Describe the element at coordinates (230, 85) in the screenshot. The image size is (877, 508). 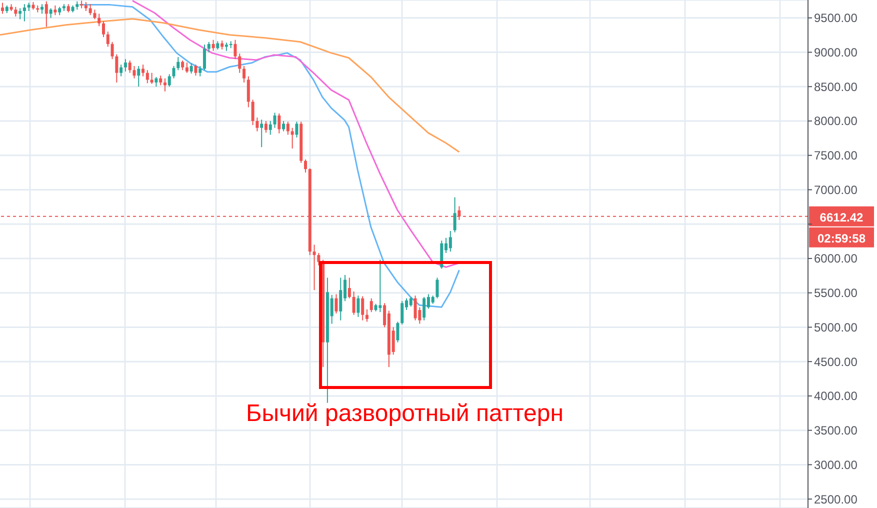
I see `line-series` at that location.